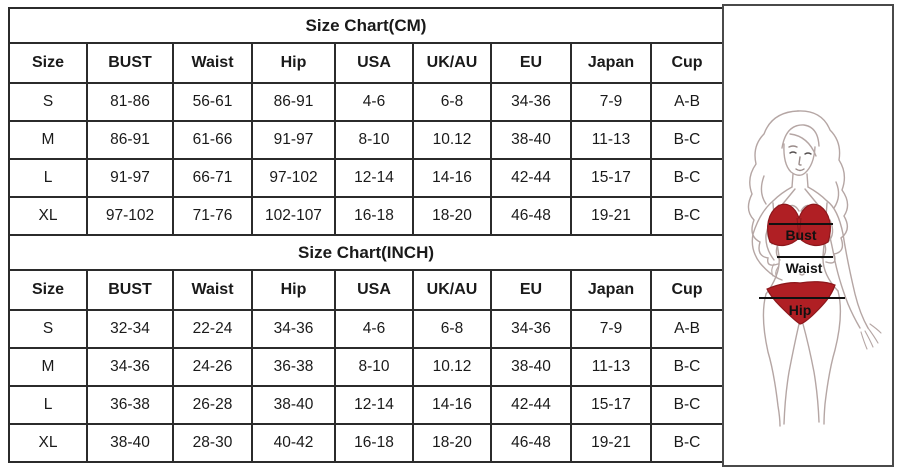  What do you see at coordinates (800, 235) in the screenshot?
I see `bust-label: Bust` at bounding box center [800, 235].